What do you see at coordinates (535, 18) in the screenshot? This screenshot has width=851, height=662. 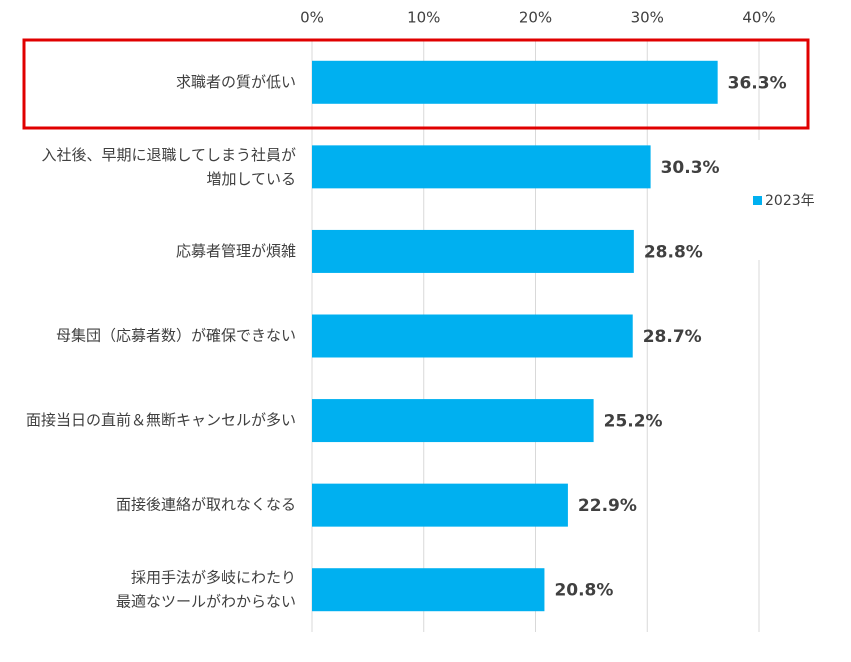 I see `x-tick-label: 20%` at bounding box center [535, 18].